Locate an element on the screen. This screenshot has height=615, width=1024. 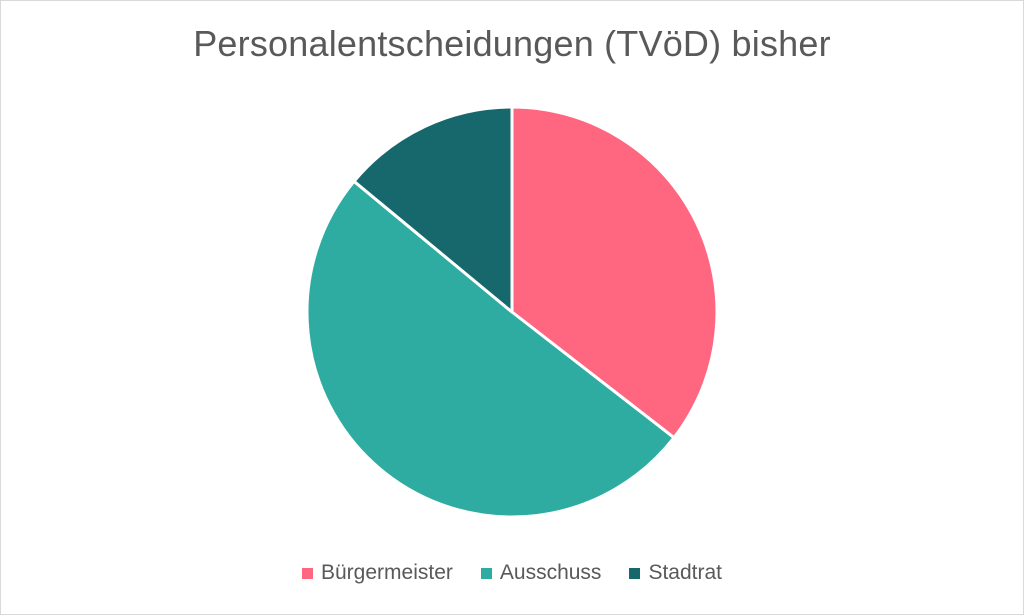
legend-label-buergermeister: Bürgermeister is located at coordinates (387, 572).